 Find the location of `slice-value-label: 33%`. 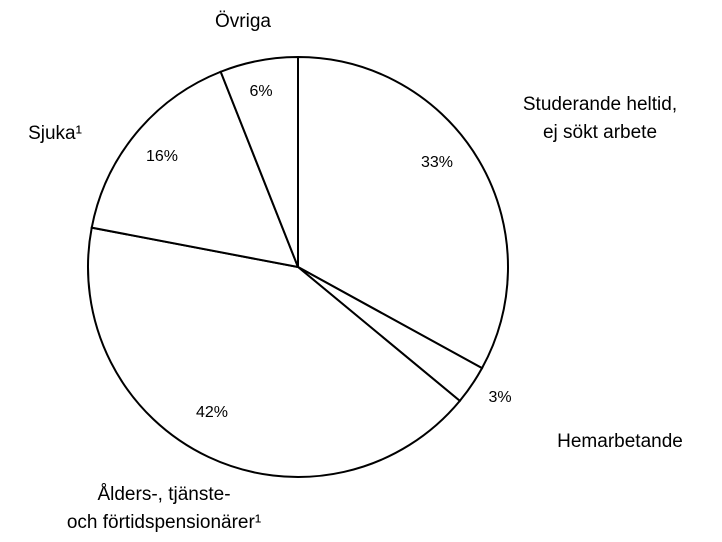

slice-value-label: 33% is located at coordinates (437, 162).